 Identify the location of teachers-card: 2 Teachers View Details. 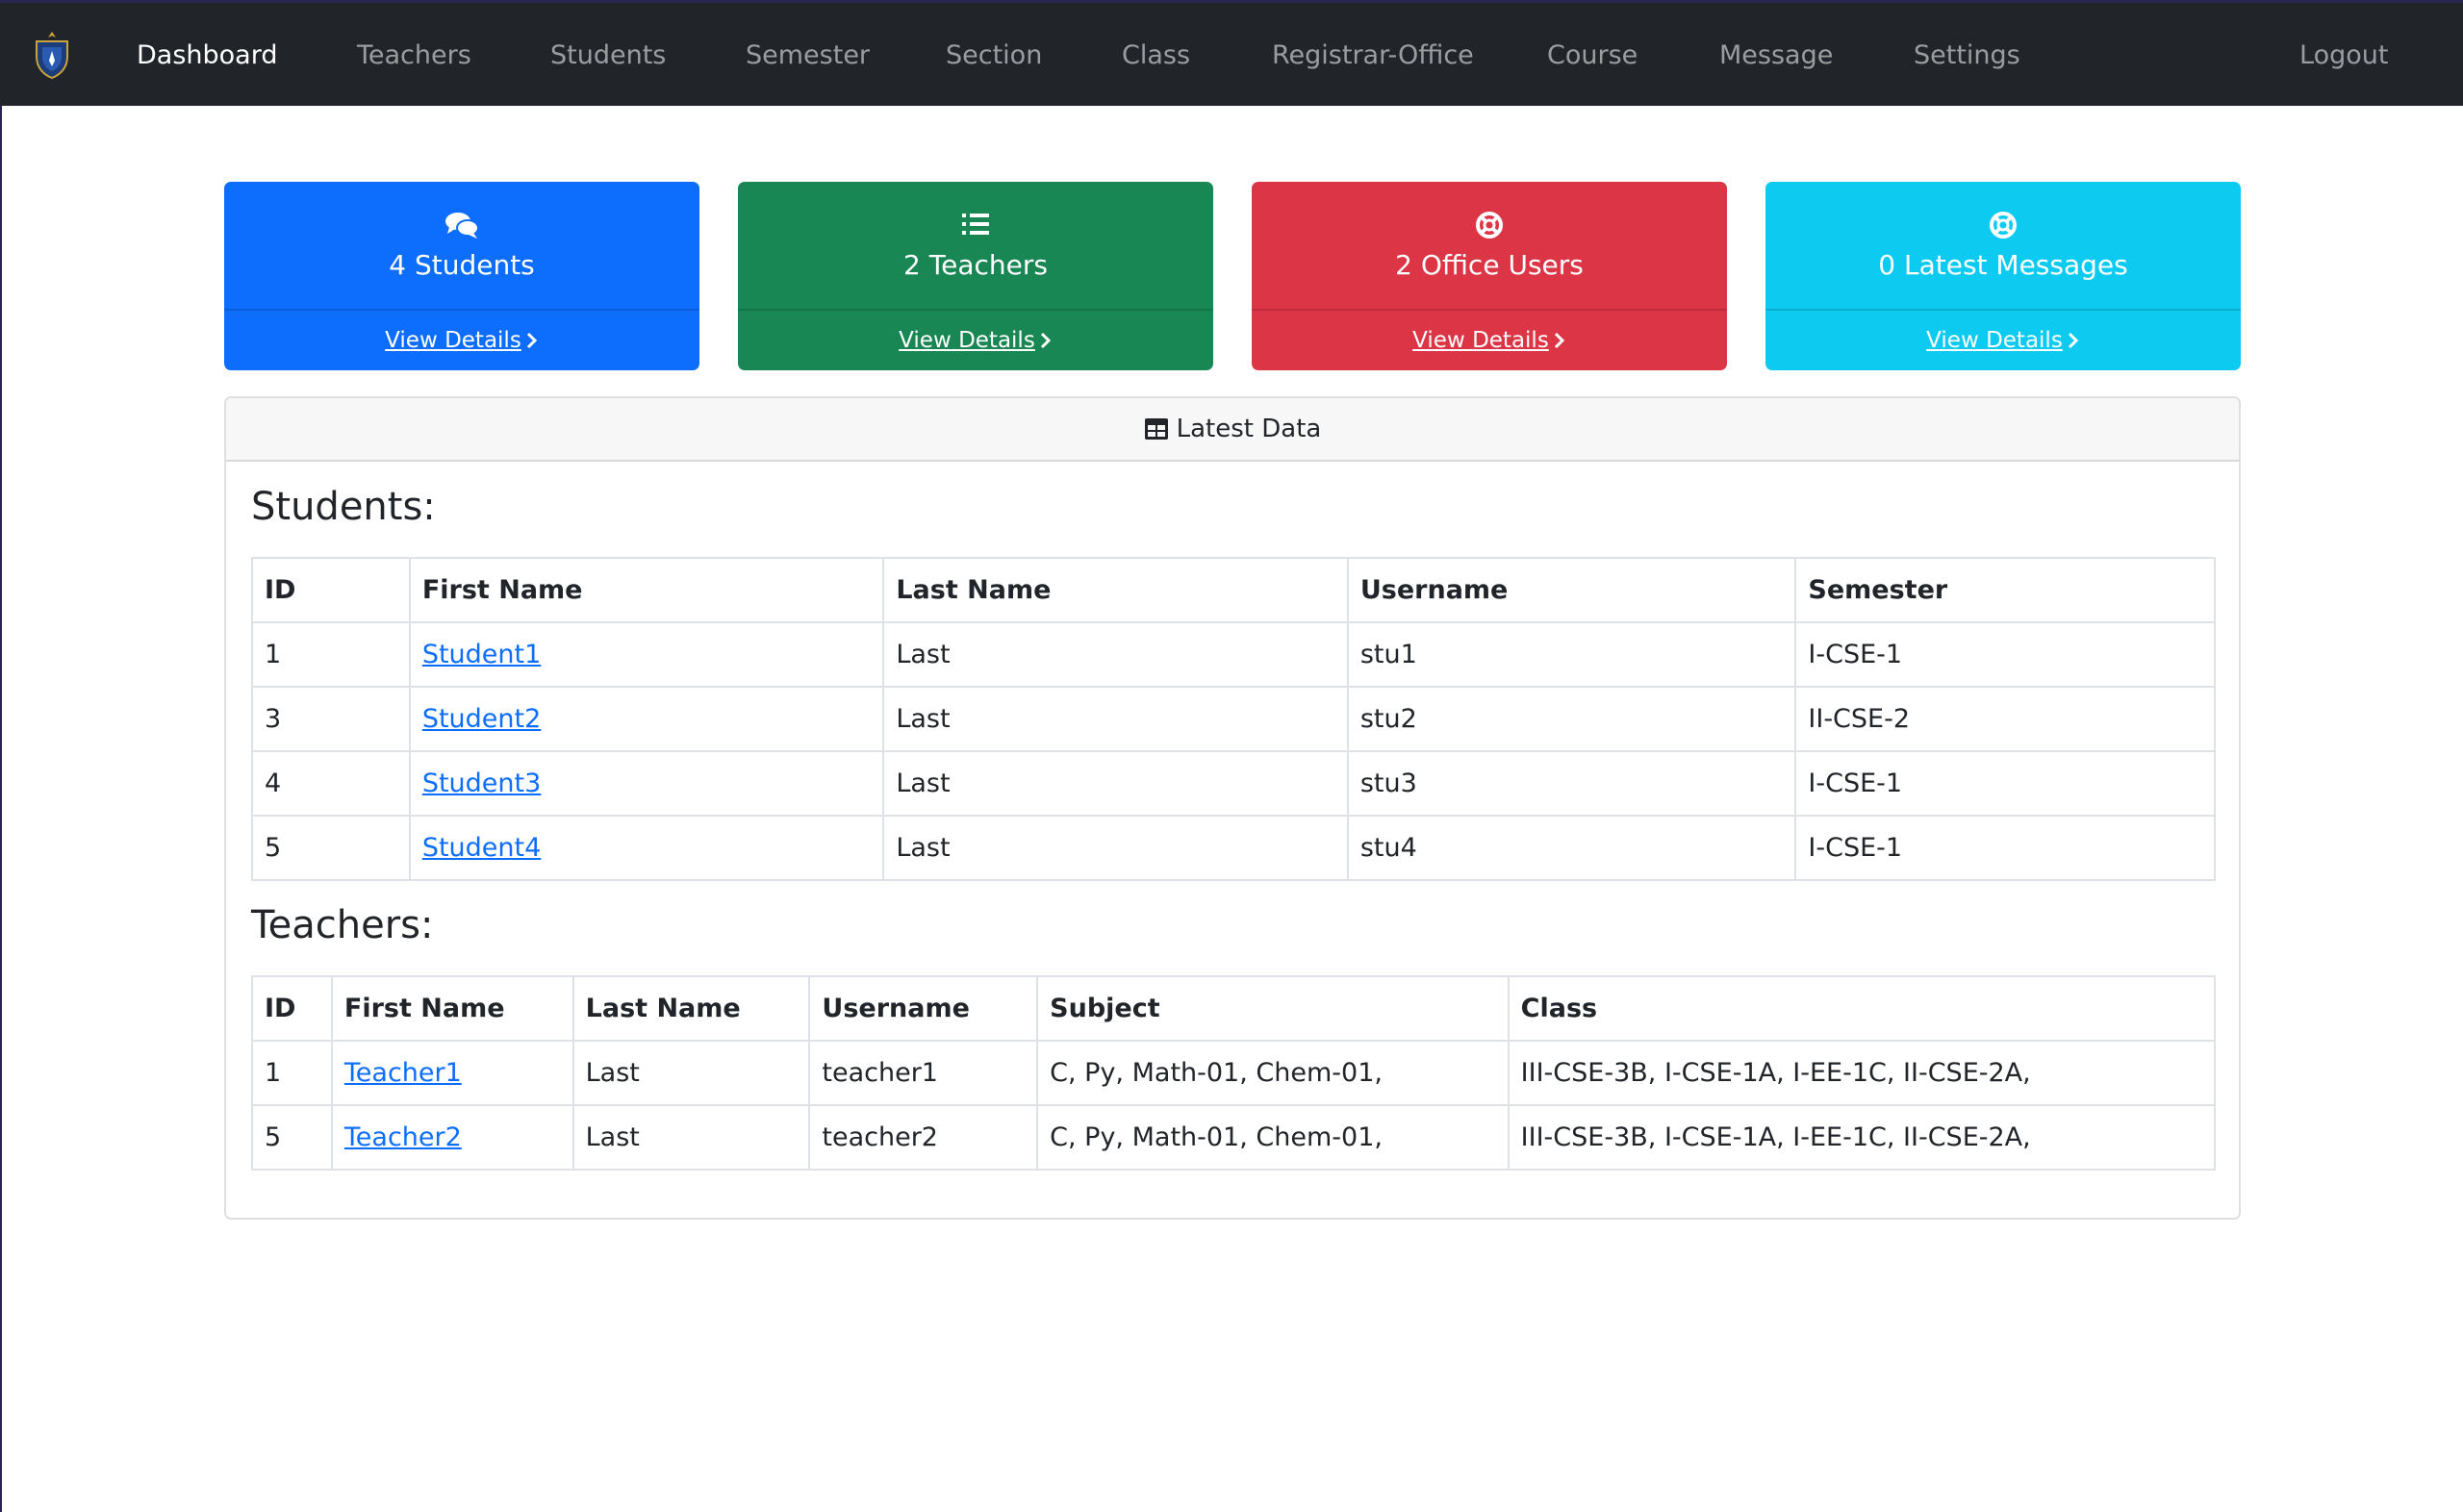
(976, 276).